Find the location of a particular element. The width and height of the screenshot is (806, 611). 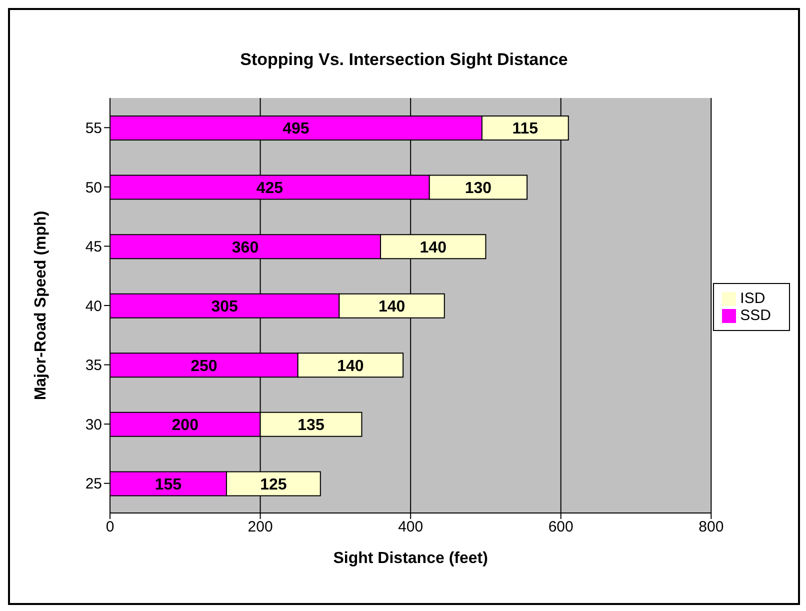

data-label: 135 is located at coordinates (311, 425).